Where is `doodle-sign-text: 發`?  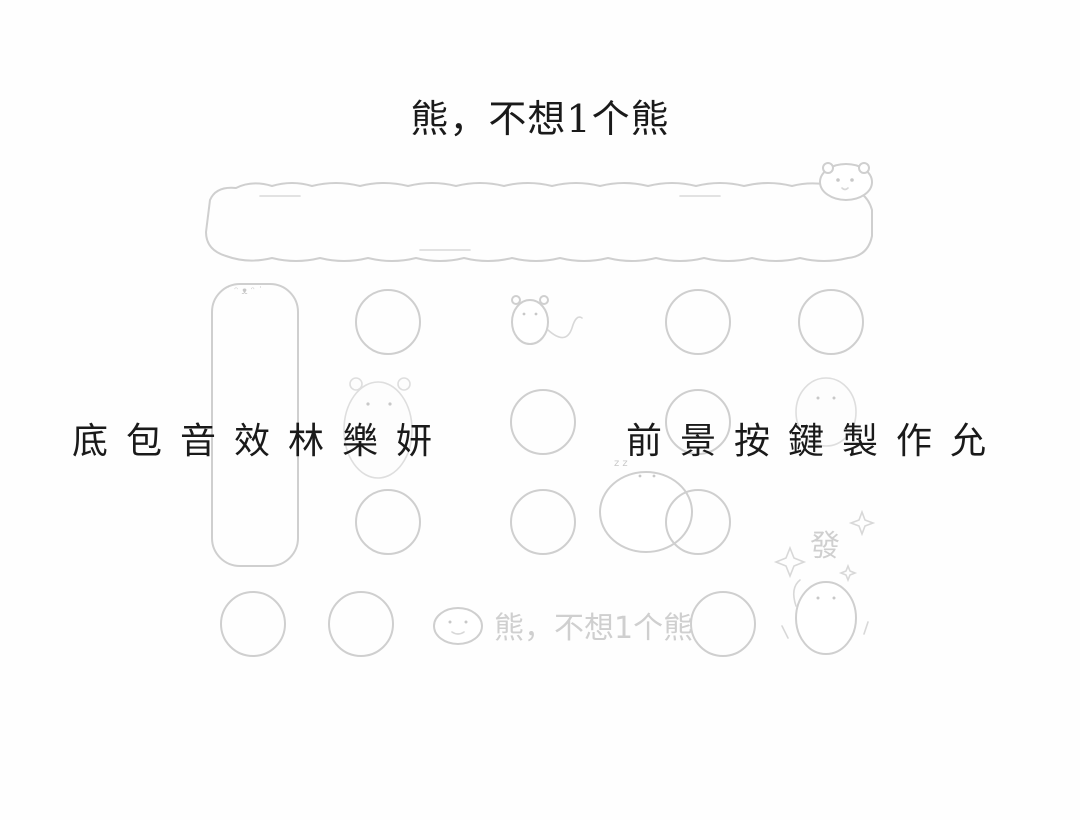
doodle-sign-text: 發 is located at coordinates (825, 546).